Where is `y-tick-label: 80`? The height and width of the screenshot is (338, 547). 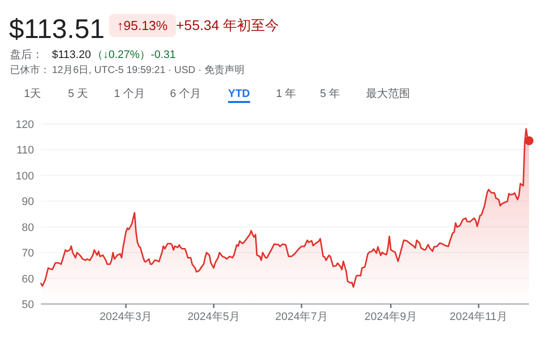 y-tick-label: 80 is located at coordinates (28, 228).